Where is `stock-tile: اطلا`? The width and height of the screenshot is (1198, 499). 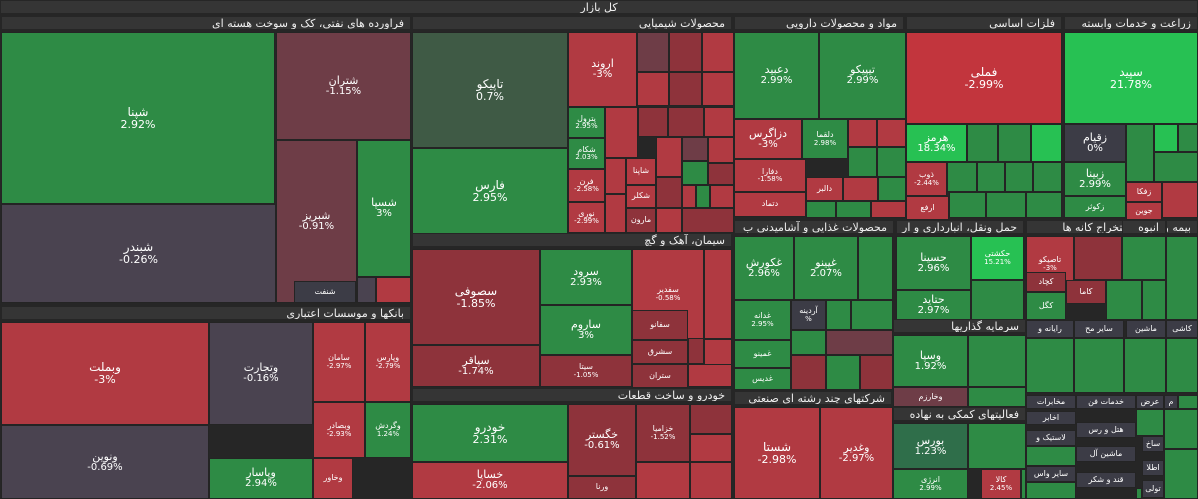
stock-tile: اطلا is located at coordinates (1153, 468).